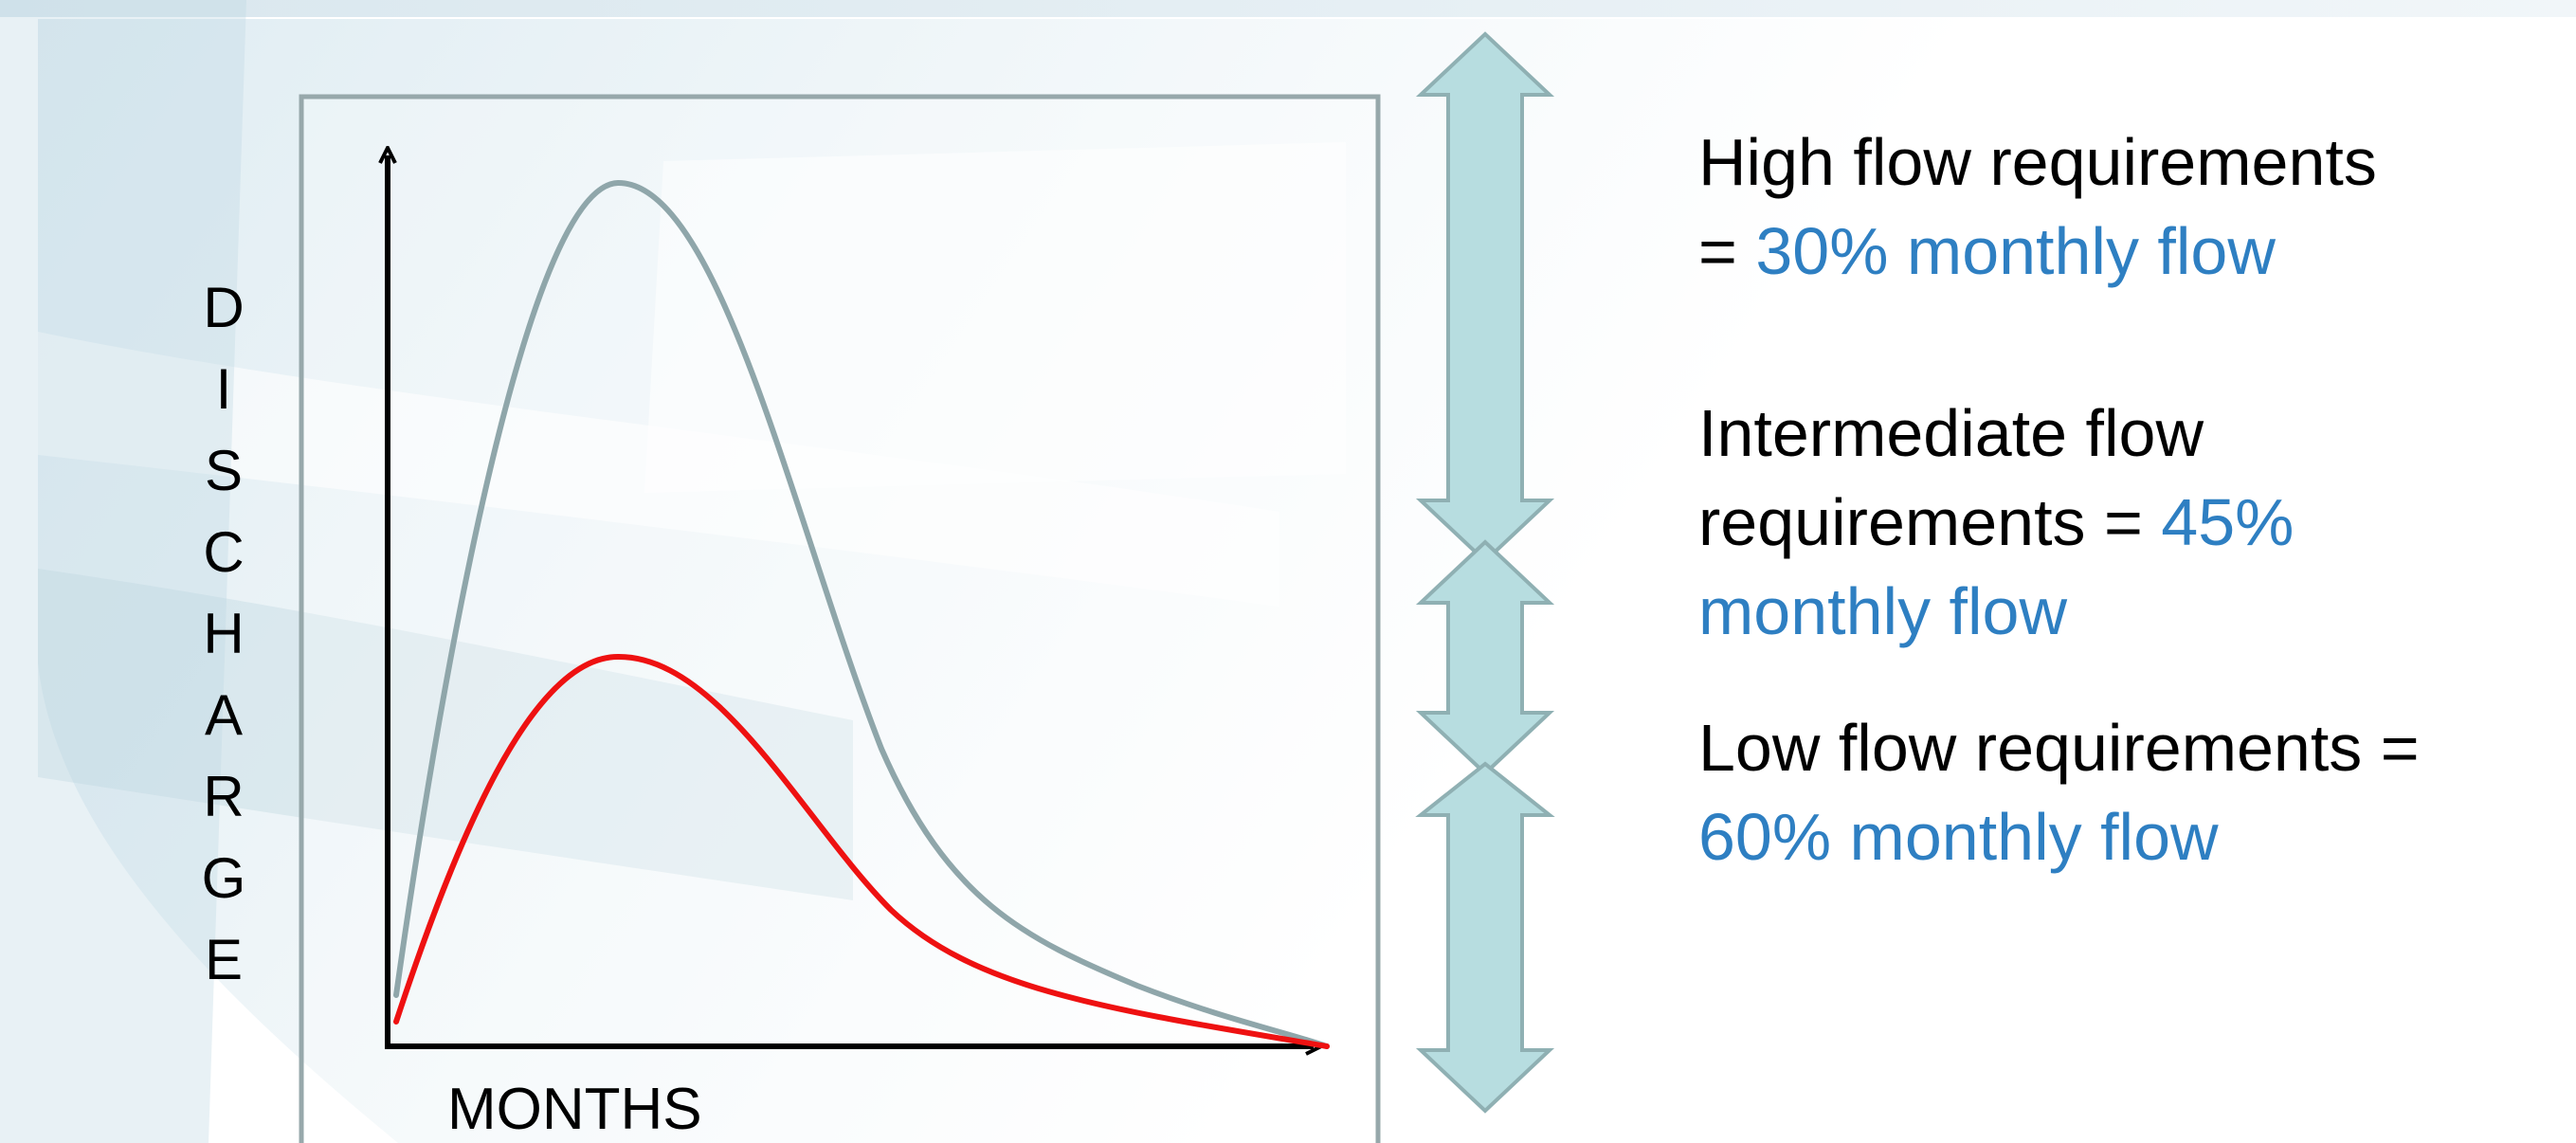 The image size is (2576, 1143). What do you see at coordinates (1485, 937) in the screenshot?
I see `low-flow-double-arrow-icon` at bounding box center [1485, 937].